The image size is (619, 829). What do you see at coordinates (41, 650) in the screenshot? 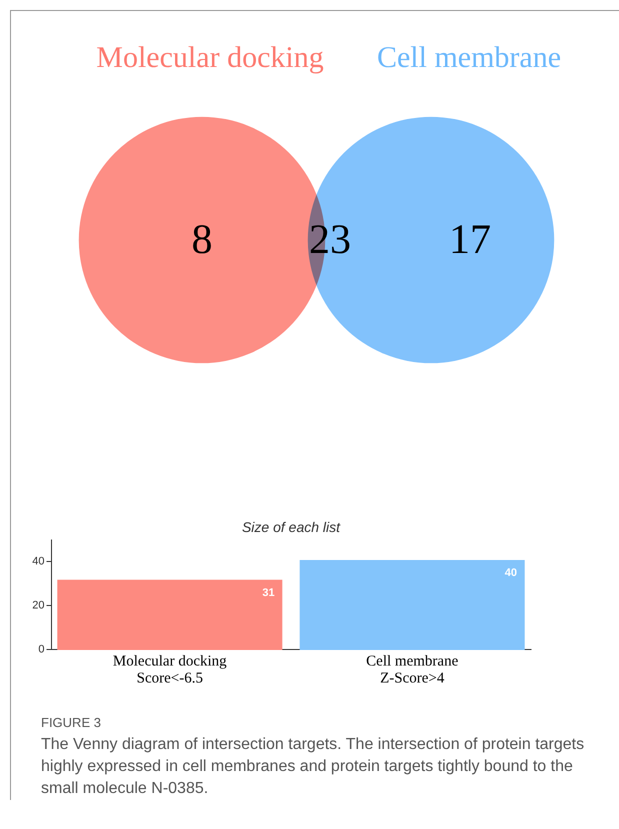
I see `y-tick-label: 0` at bounding box center [41, 650].